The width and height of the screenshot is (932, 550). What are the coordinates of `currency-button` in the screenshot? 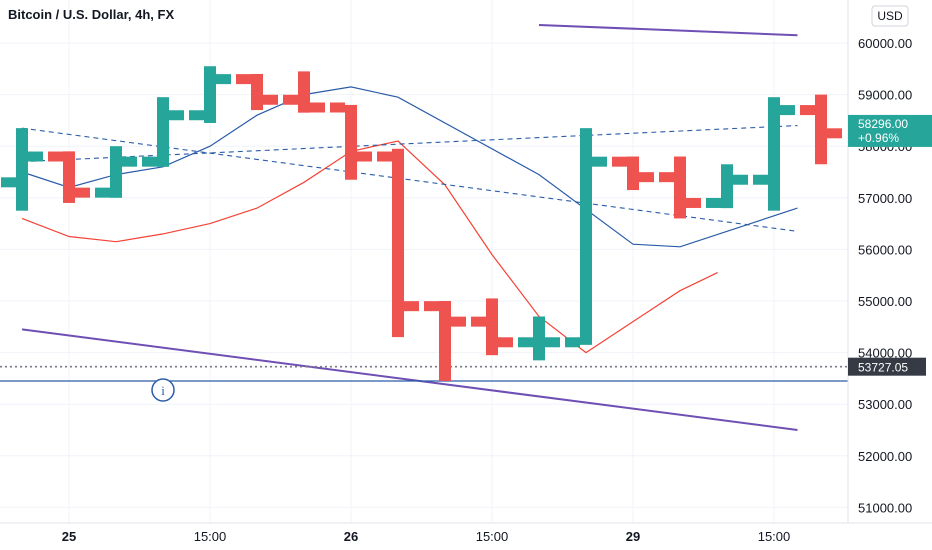 It's located at (890, 16).